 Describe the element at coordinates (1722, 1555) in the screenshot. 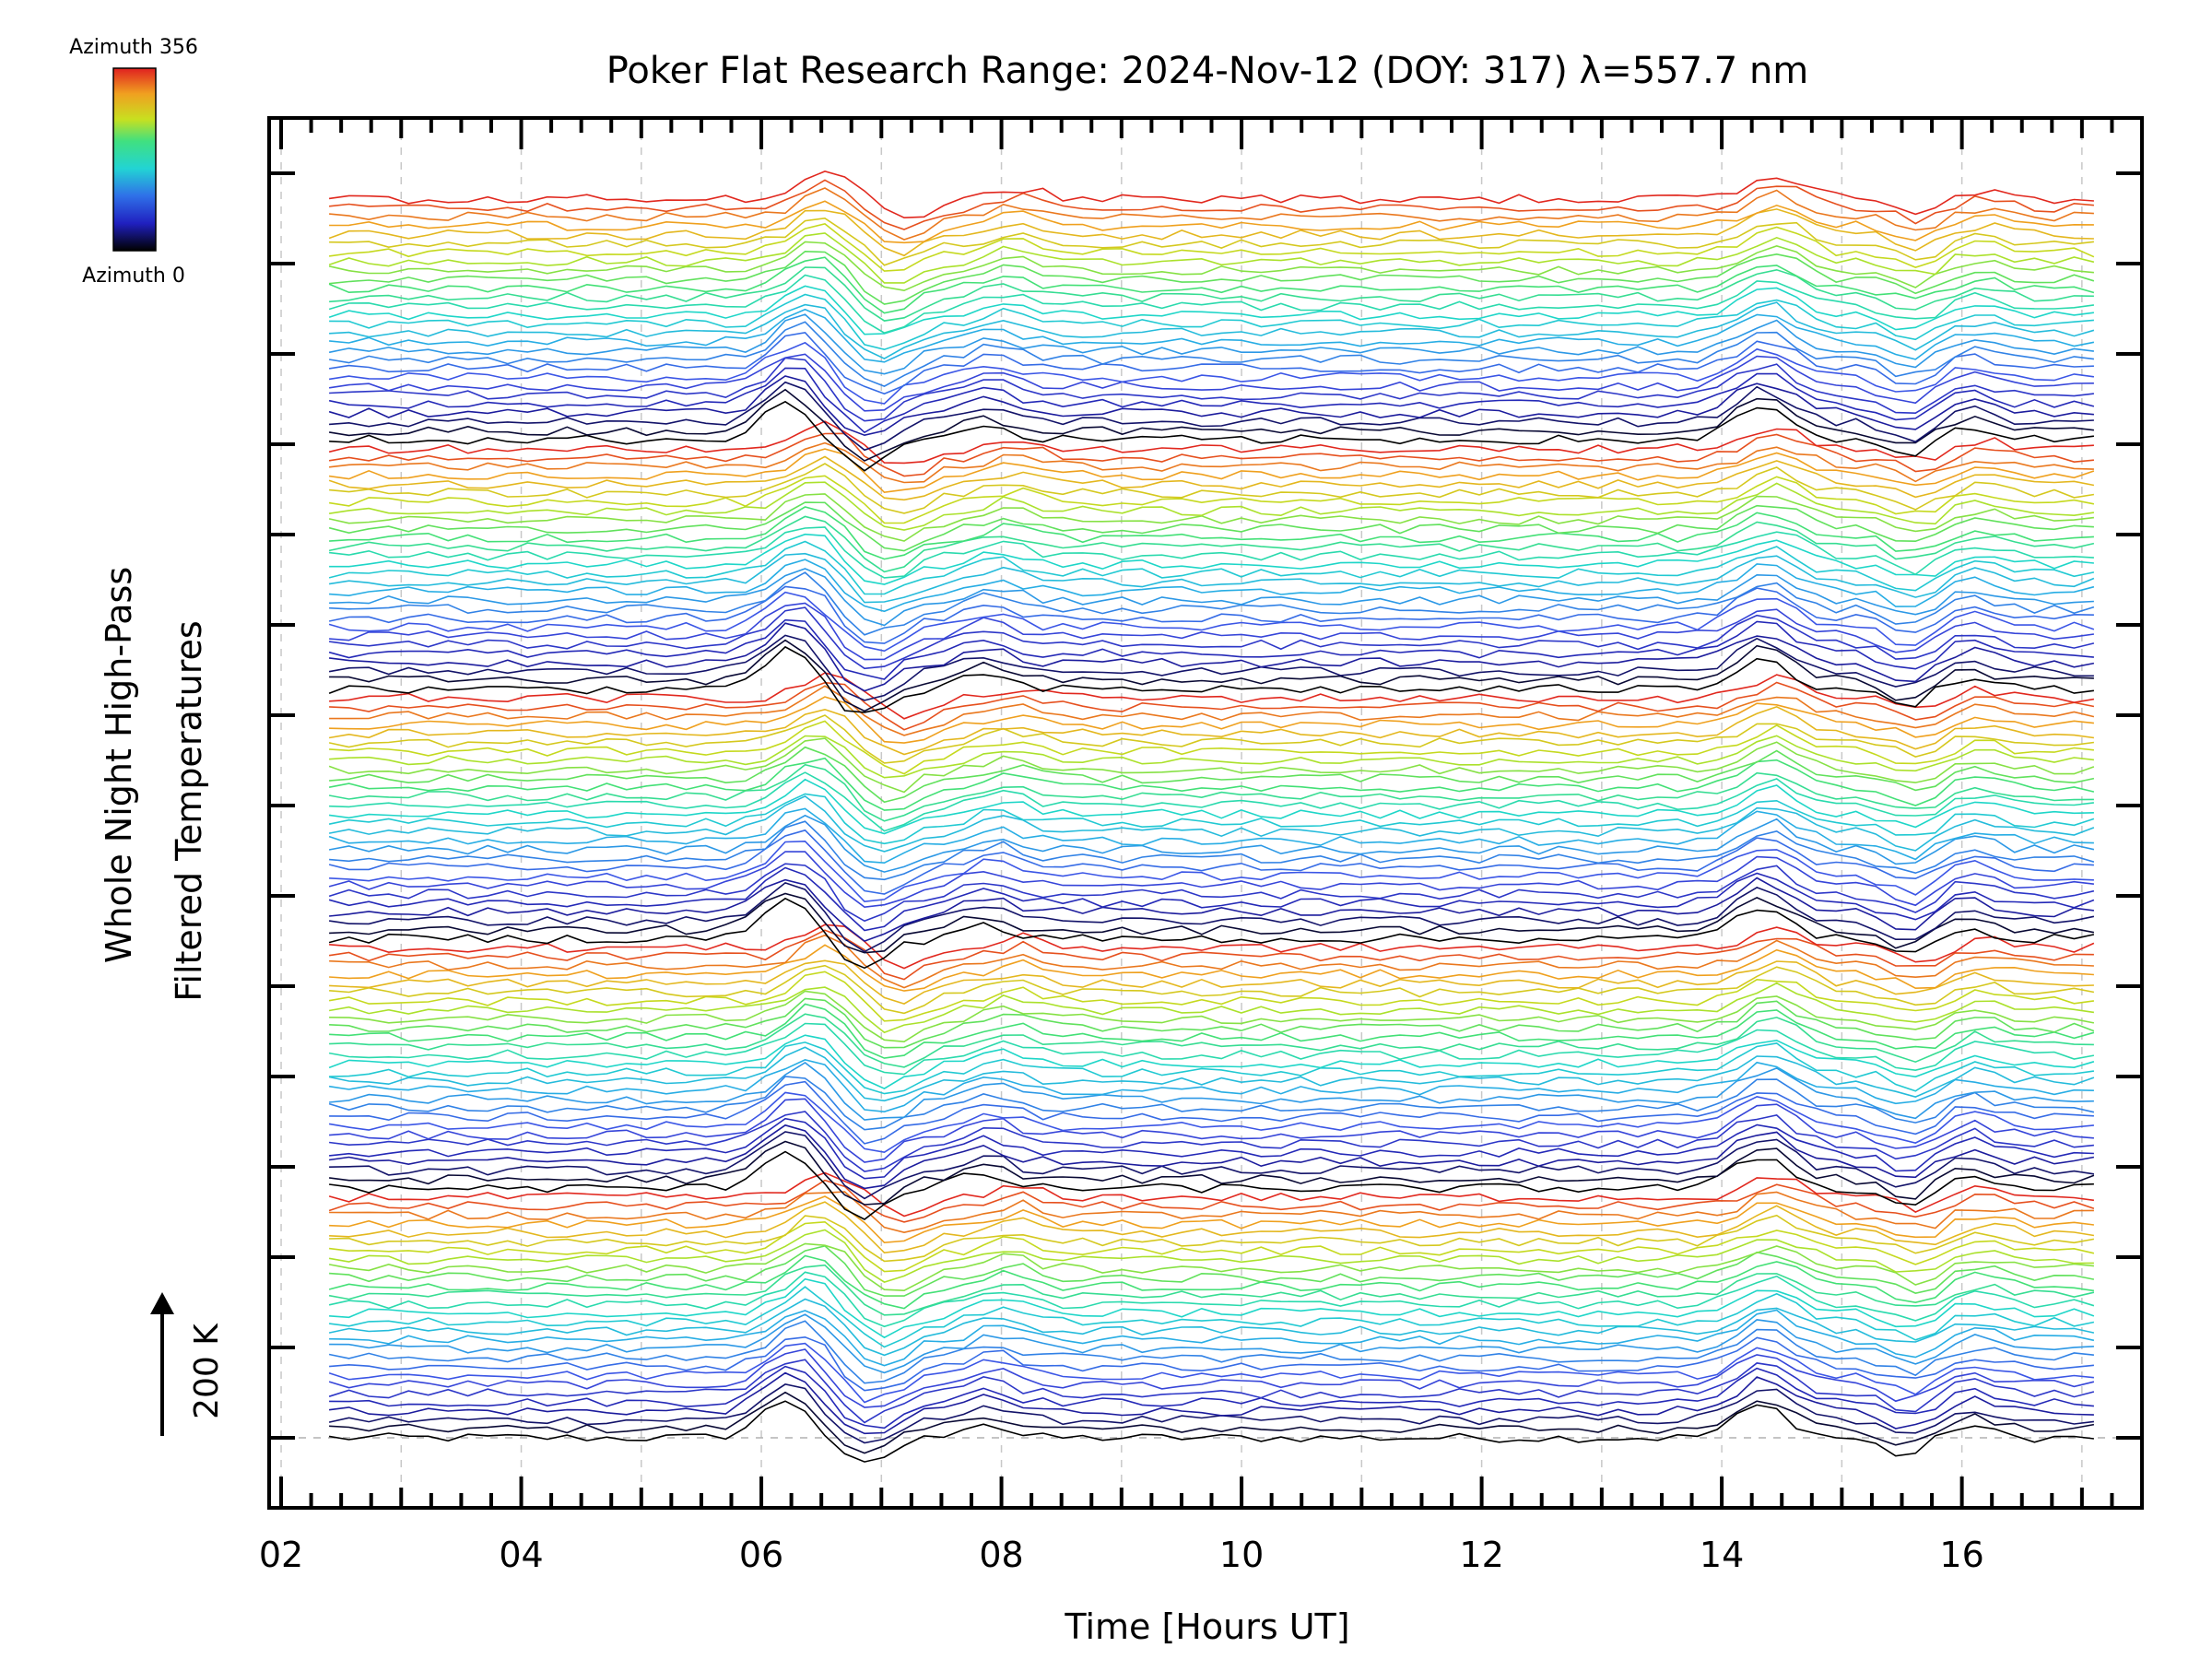

I see `x-tick-label: 14` at that location.